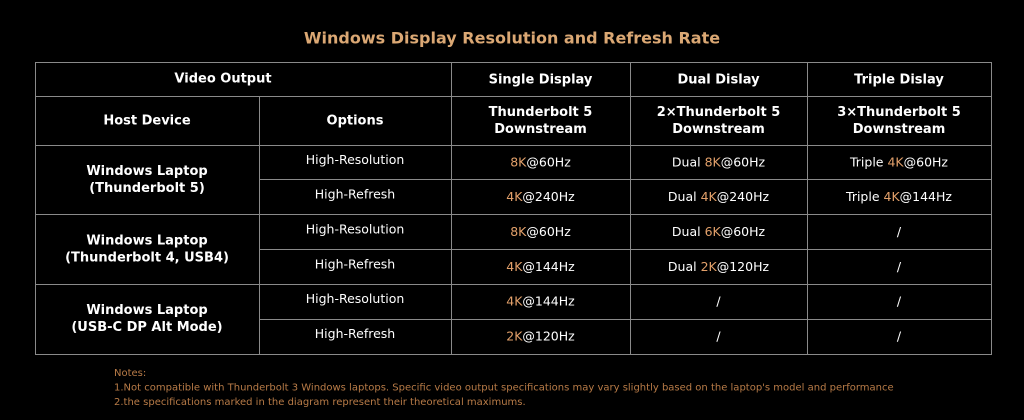 The image size is (1024, 420). I want to click on host-device: (Thunderbolt 5), so click(147, 188).